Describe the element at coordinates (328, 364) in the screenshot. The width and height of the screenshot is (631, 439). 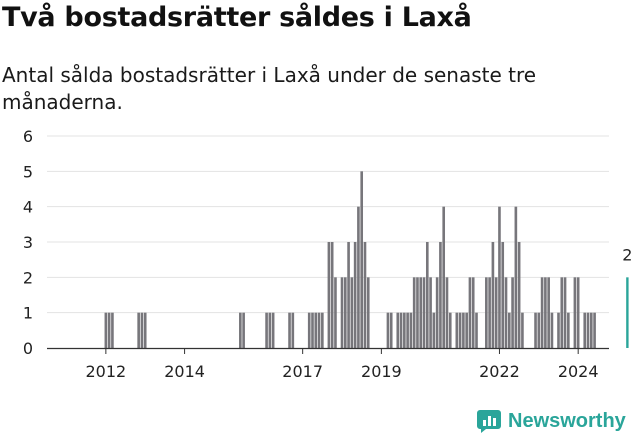
I see `x-axis: 2012 2014 2017 2019 2022 2024` at that location.